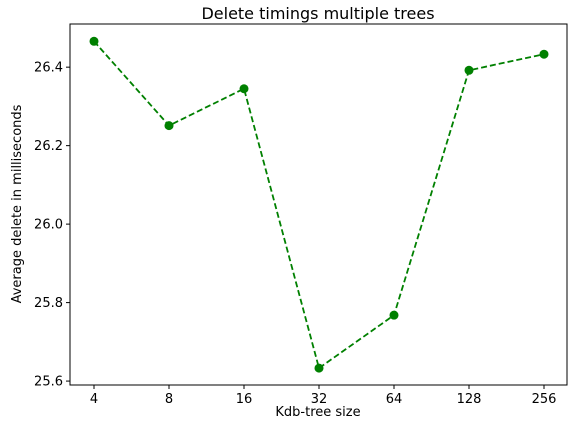  I want to click on y-tick-label: 26.4, so click(48, 68).